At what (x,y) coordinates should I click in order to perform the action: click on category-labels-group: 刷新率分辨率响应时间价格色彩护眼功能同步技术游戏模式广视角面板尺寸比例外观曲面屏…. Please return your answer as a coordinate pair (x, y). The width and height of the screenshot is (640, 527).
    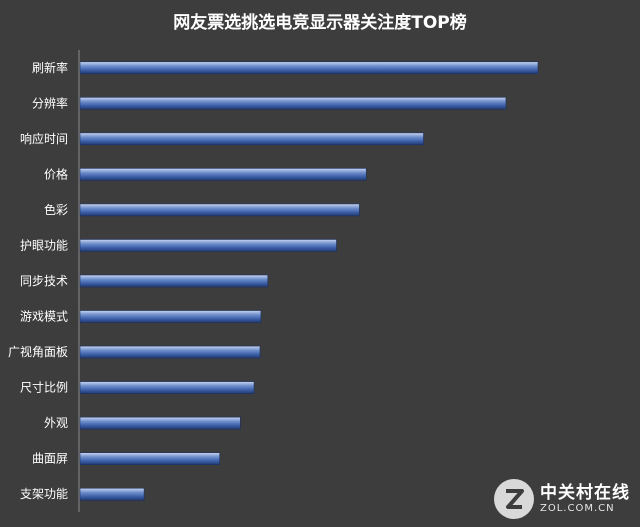
    Looking at the image, I should click on (38, 280).